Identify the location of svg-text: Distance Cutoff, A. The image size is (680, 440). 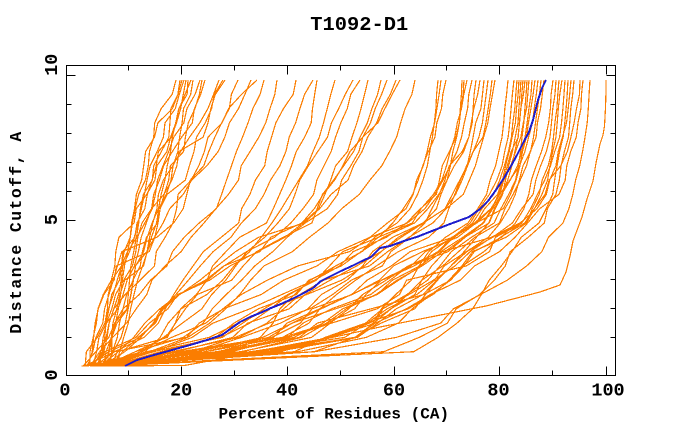
(16, 233).